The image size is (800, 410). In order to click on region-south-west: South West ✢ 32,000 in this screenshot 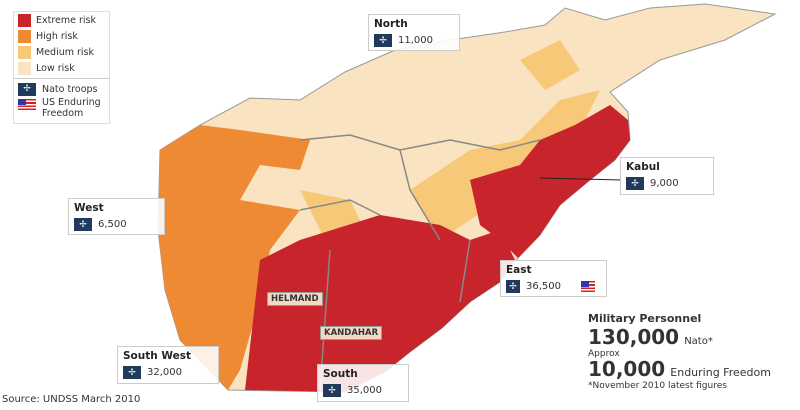, I will do `click(168, 365)`.